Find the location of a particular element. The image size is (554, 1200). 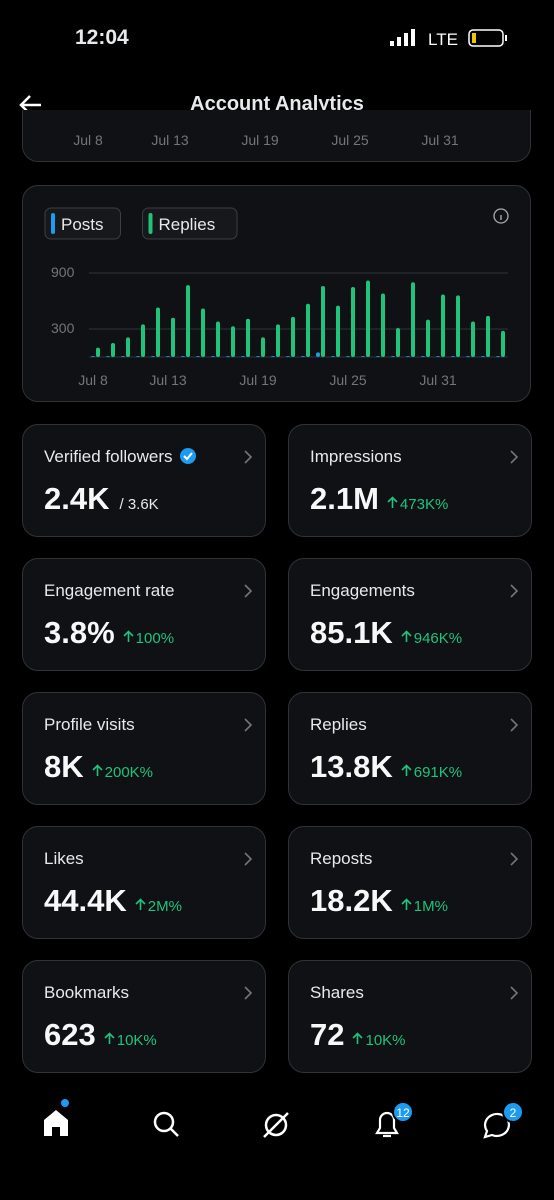

metric-card: Bookmarks 623 10K% is located at coordinates (144, 1016).